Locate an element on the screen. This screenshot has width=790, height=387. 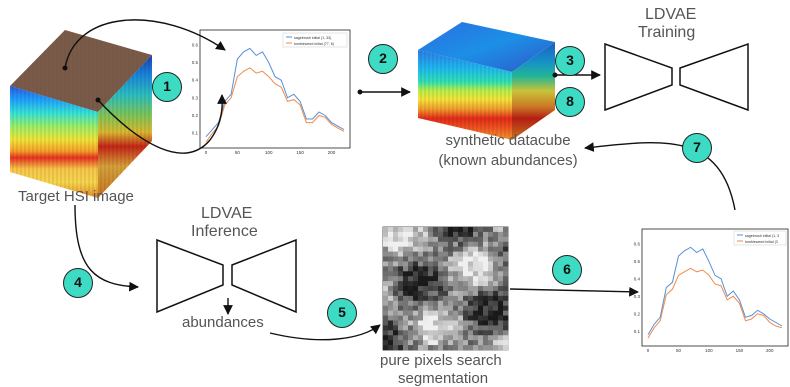
plot2-ytick: 0.5 is located at coordinates (637, 261).